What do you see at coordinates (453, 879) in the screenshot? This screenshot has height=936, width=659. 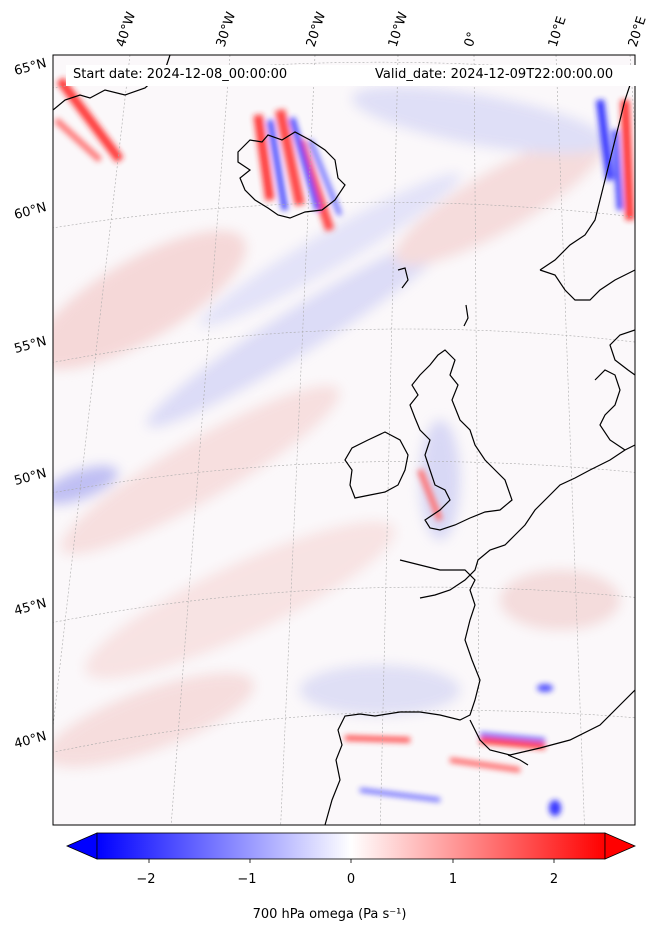 I see `colorbar-tick: 1` at bounding box center [453, 879].